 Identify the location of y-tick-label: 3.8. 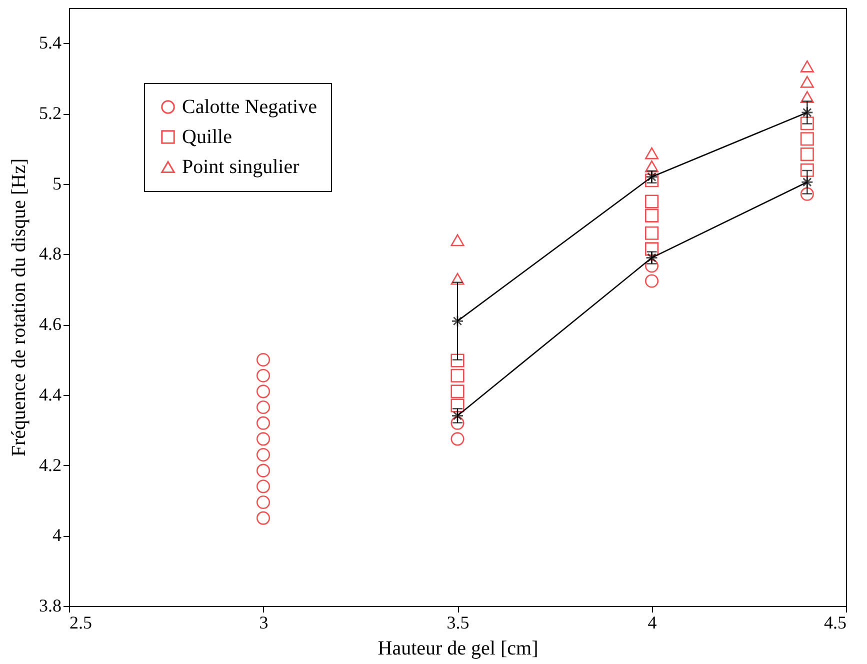
(50, 606).